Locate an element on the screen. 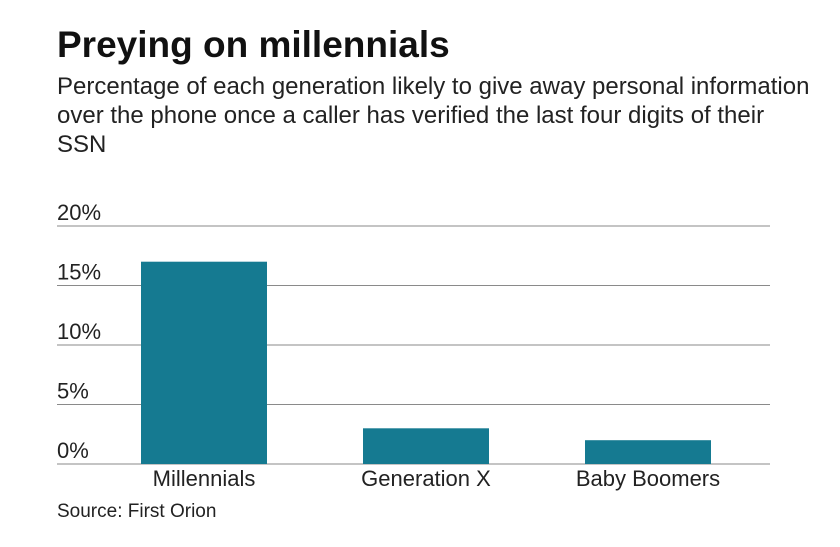  y-tick-label: 5% is located at coordinates (73, 391).